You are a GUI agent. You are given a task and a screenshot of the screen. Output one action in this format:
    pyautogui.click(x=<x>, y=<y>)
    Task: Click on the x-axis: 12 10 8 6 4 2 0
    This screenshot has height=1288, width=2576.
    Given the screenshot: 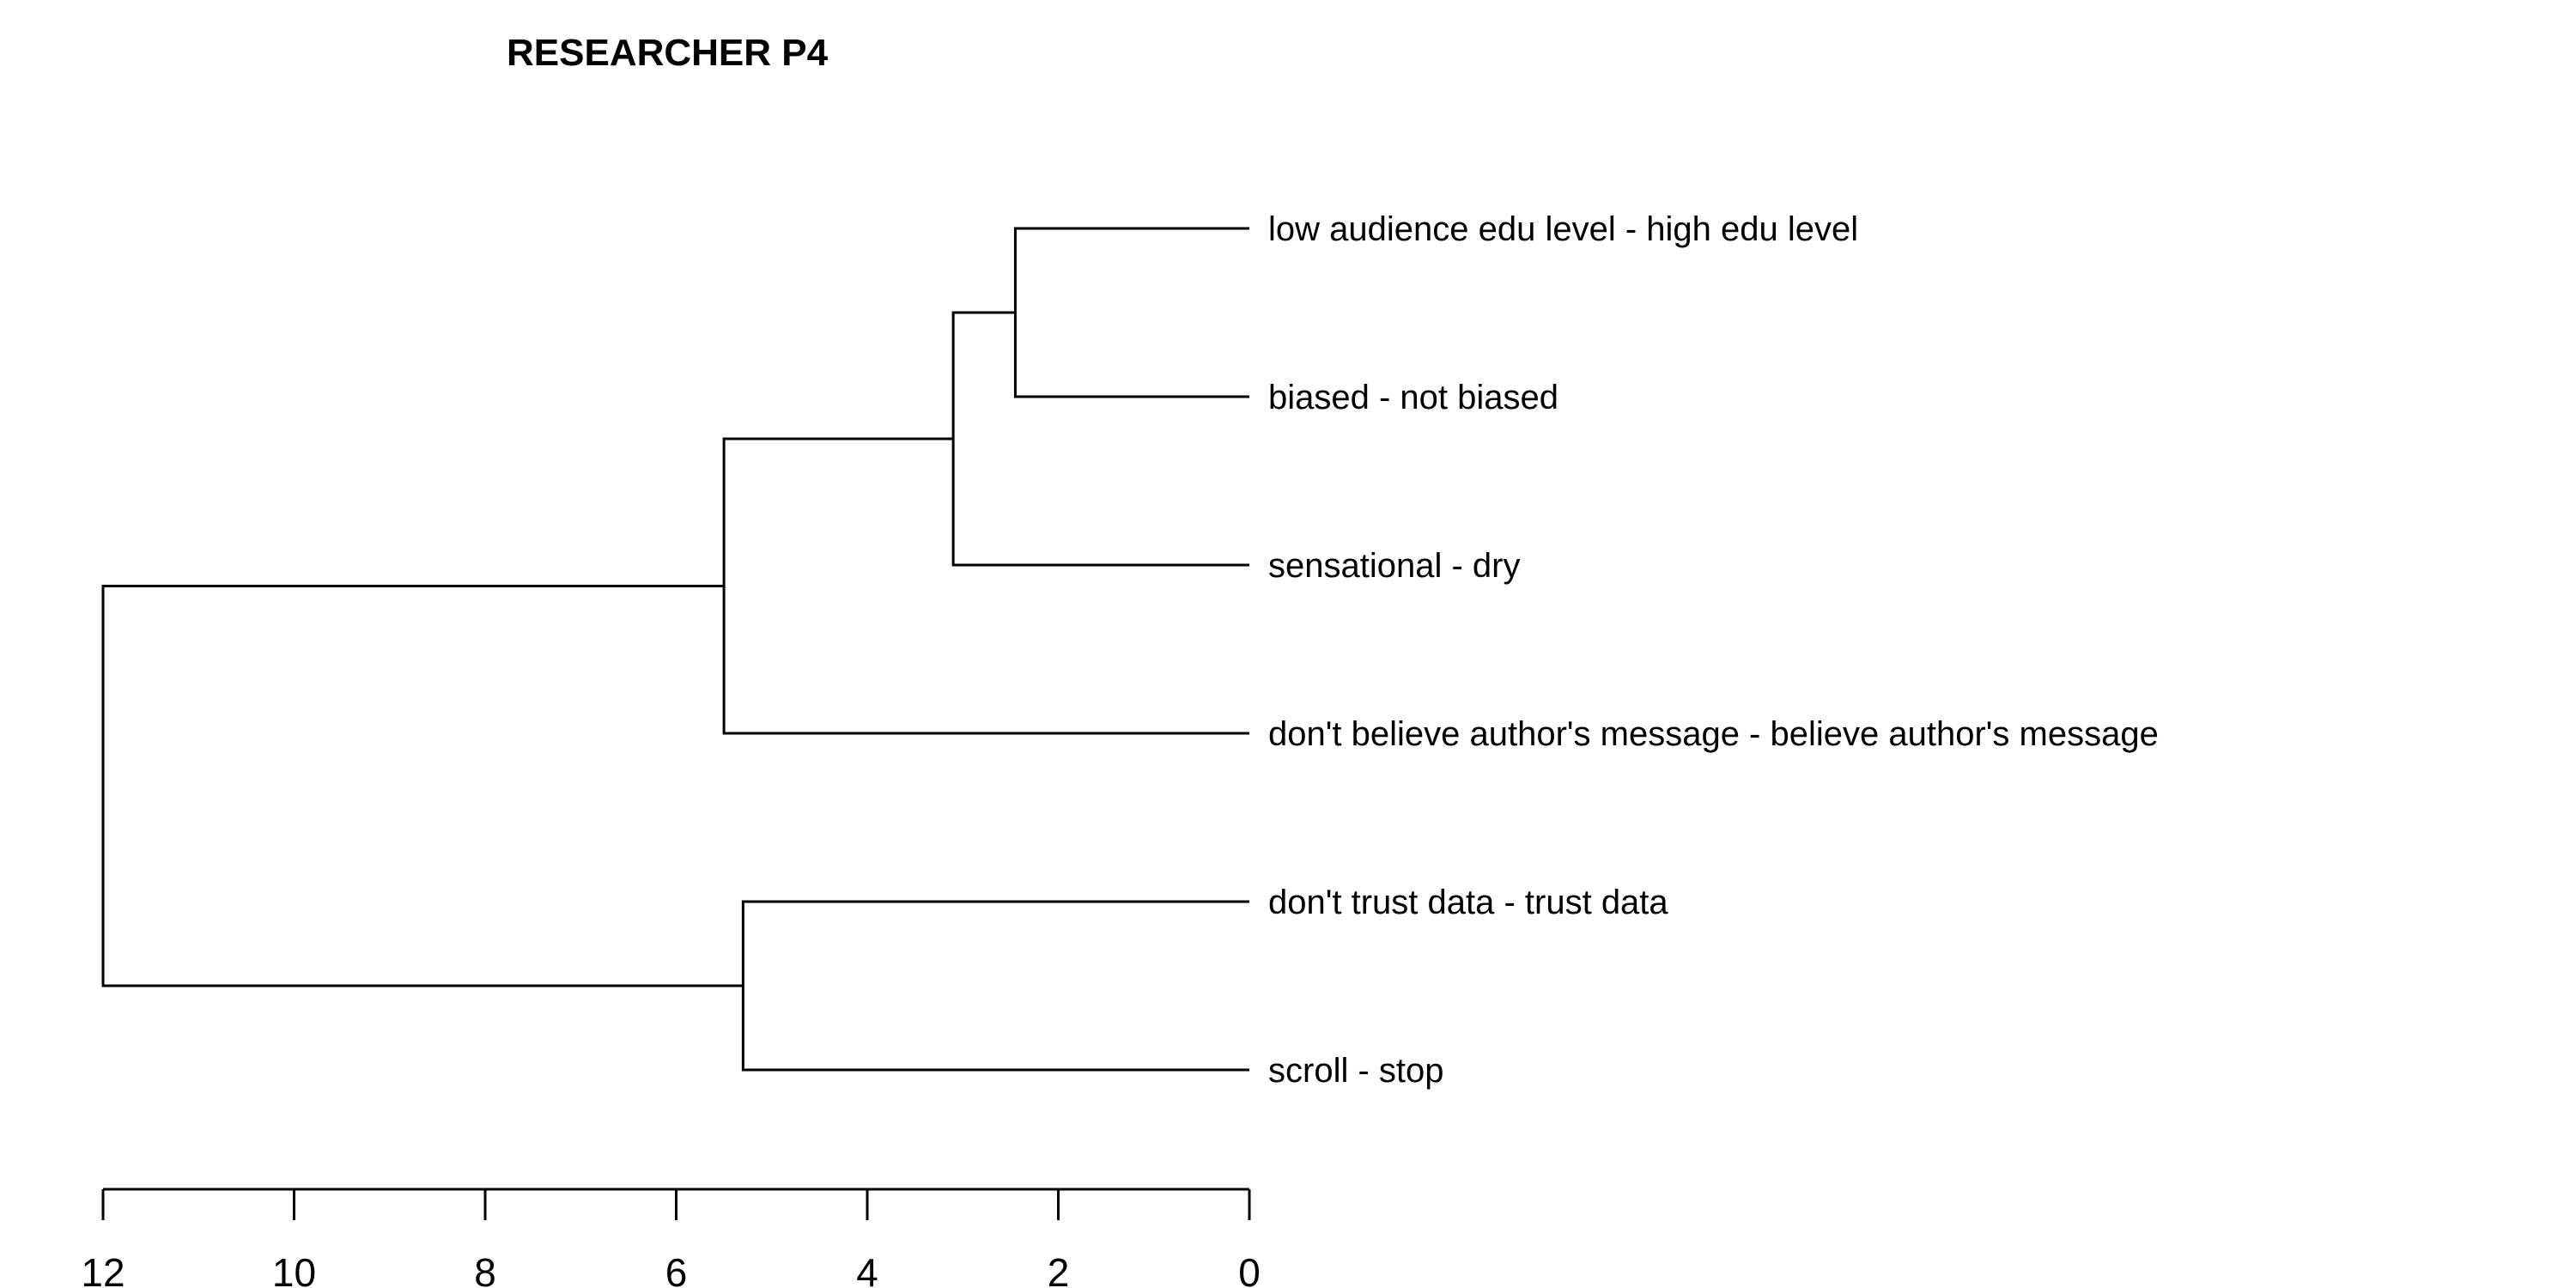 What is the action you would take?
    pyautogui.click(x=671, y=1238)
    